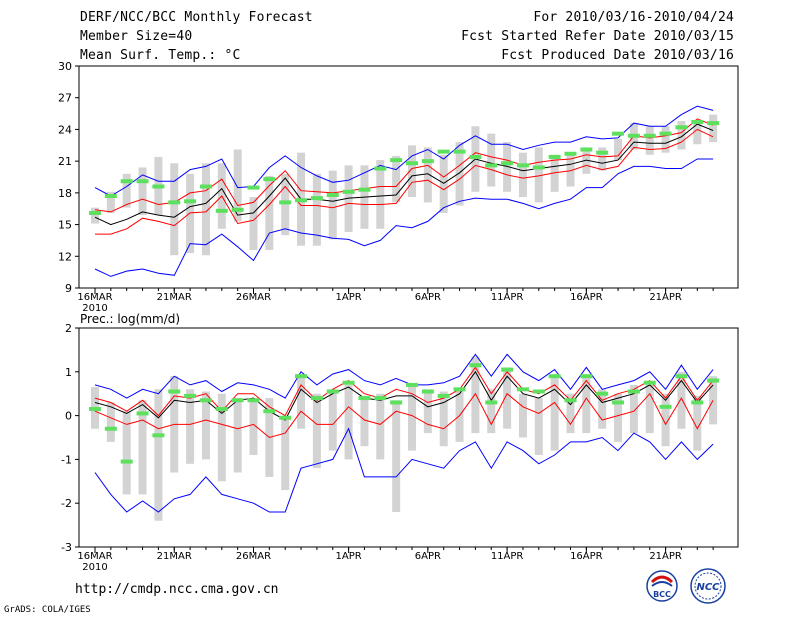  I want to click on y-tick-label: 9, so click(68, 288).